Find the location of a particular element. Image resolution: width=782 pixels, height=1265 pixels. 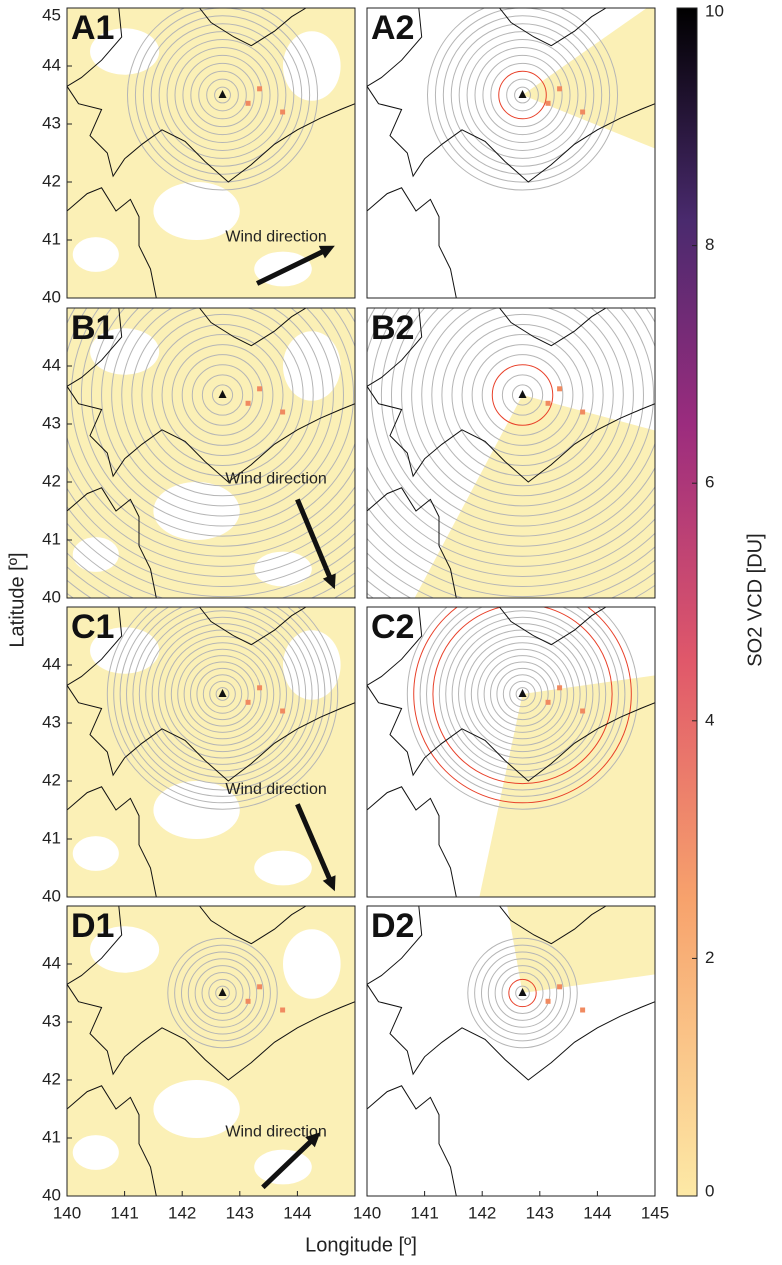

panel-label: C1 is located at coordinates (92, 627).